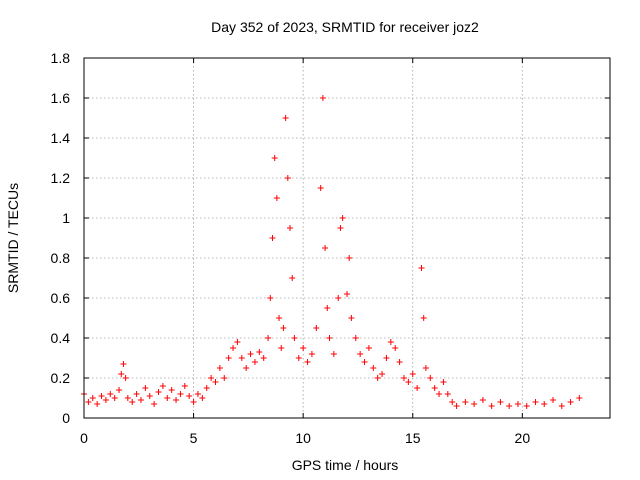 Image resolution: width=640 pixels, height=480 pixels. Describe the element at coordinates (61, 378) in the screenshot. I see `y-tick-label: 0.2` at that location.